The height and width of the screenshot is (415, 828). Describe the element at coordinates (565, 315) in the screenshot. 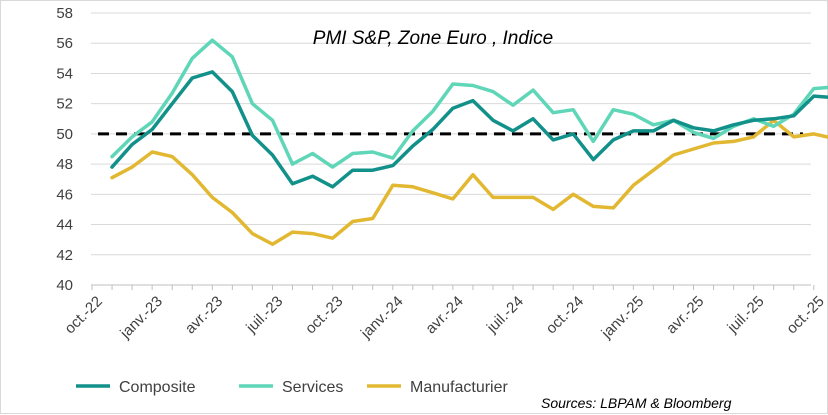

I see `x-tick-label: oct.-24` at that location.